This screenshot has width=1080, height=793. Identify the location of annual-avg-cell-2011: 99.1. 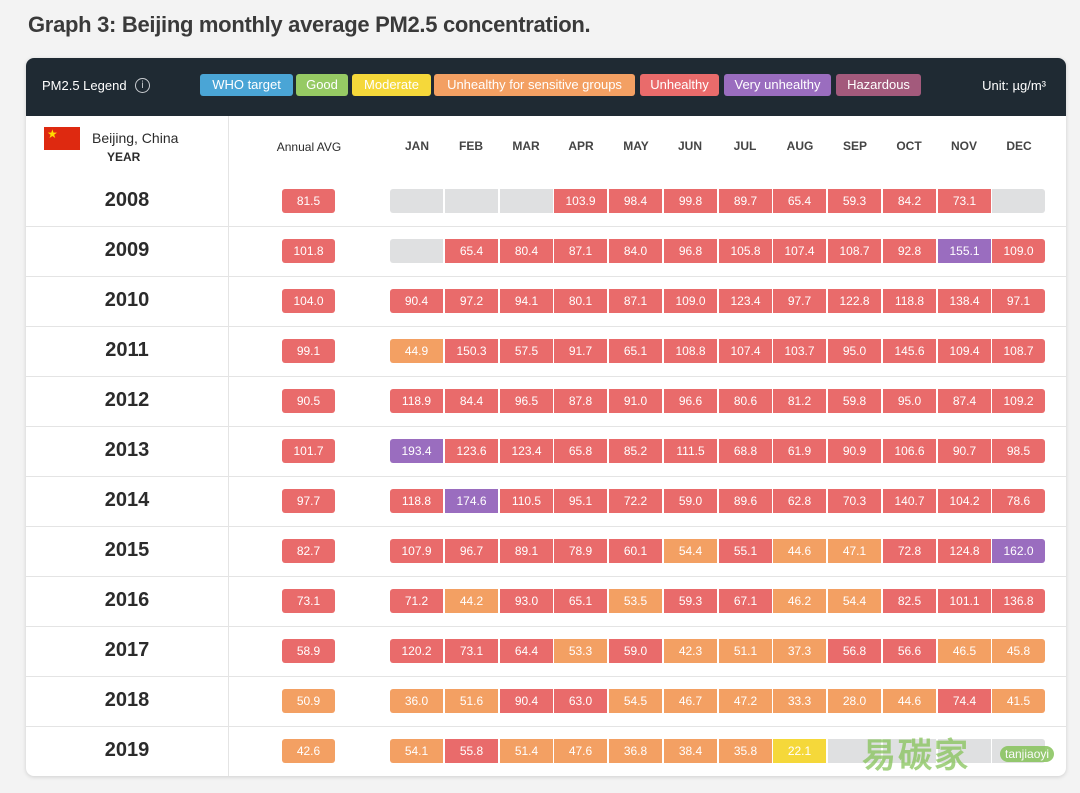
(308, 351).